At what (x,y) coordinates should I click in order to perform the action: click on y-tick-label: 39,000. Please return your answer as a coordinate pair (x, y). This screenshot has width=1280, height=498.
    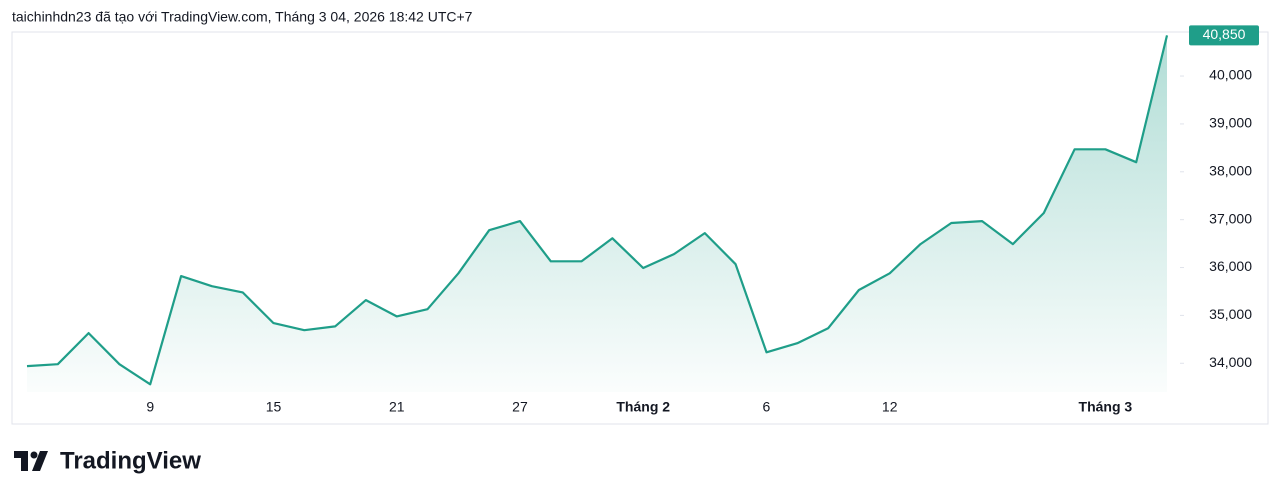
    Looking at the image, I should click on (1230, 123).